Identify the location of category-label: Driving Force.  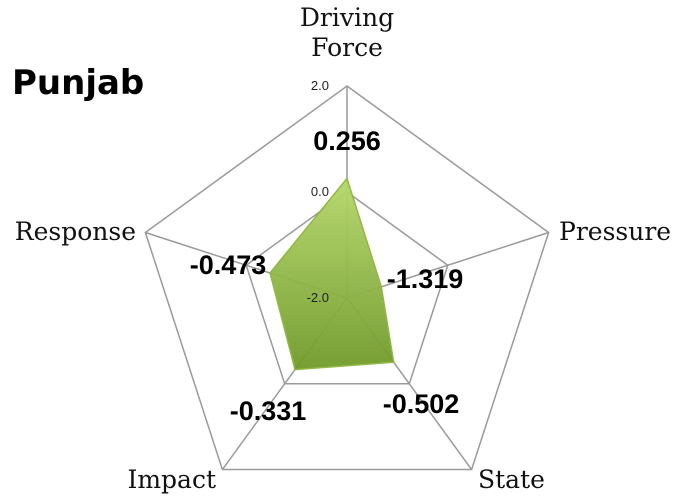
(347, 32).